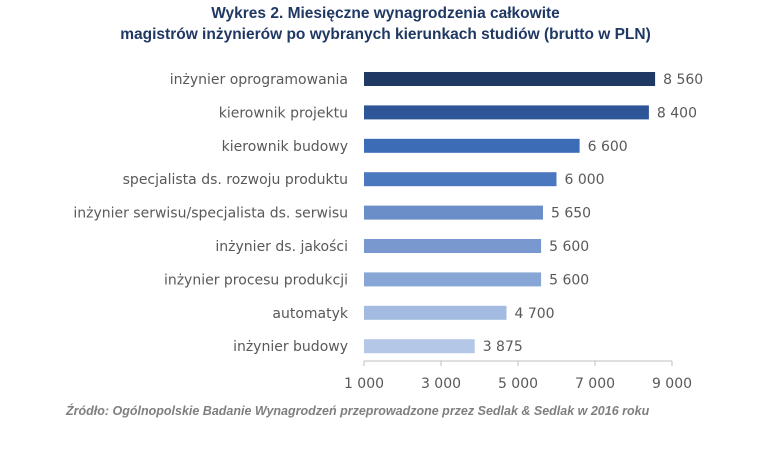  Describe the element at coordinates (310, 314) in the screenshot. I see `category-label-8: automatyk` at that location.